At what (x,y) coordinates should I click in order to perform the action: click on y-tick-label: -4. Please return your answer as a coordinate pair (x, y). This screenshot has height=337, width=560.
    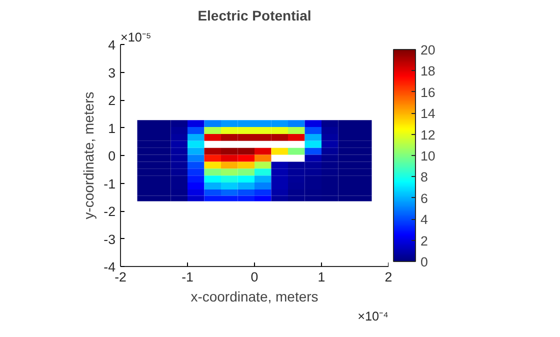
    Looking at the image, I should click on (110, 267).